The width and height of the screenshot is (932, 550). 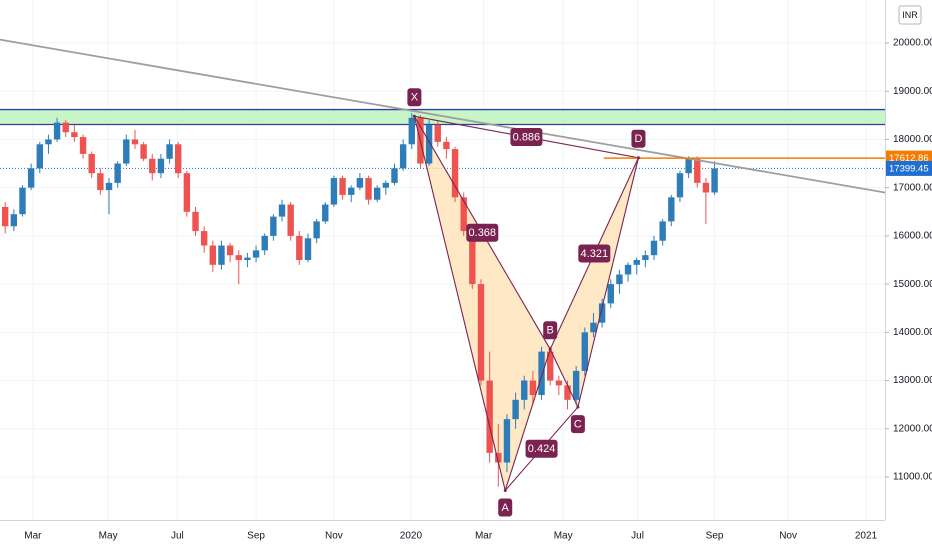 I want to click on point-label: D, so click(x=638, y=139).